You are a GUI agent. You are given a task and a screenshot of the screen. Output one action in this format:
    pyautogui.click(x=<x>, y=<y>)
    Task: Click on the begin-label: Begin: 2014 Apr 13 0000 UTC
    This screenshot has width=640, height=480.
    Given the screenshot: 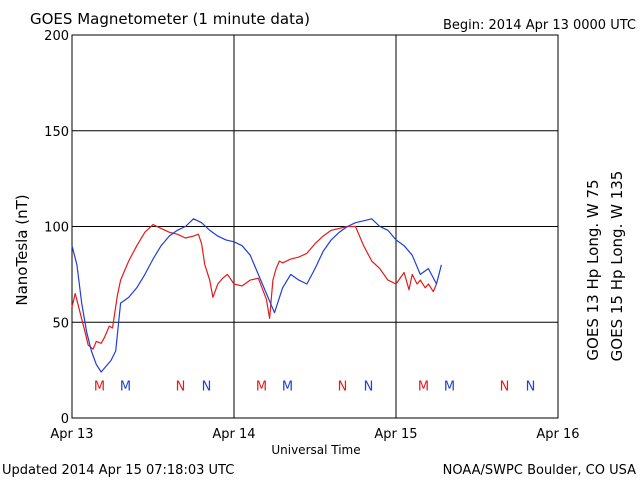 What is the action you would take?
    pyautogui.click(x=539, y=25)
    